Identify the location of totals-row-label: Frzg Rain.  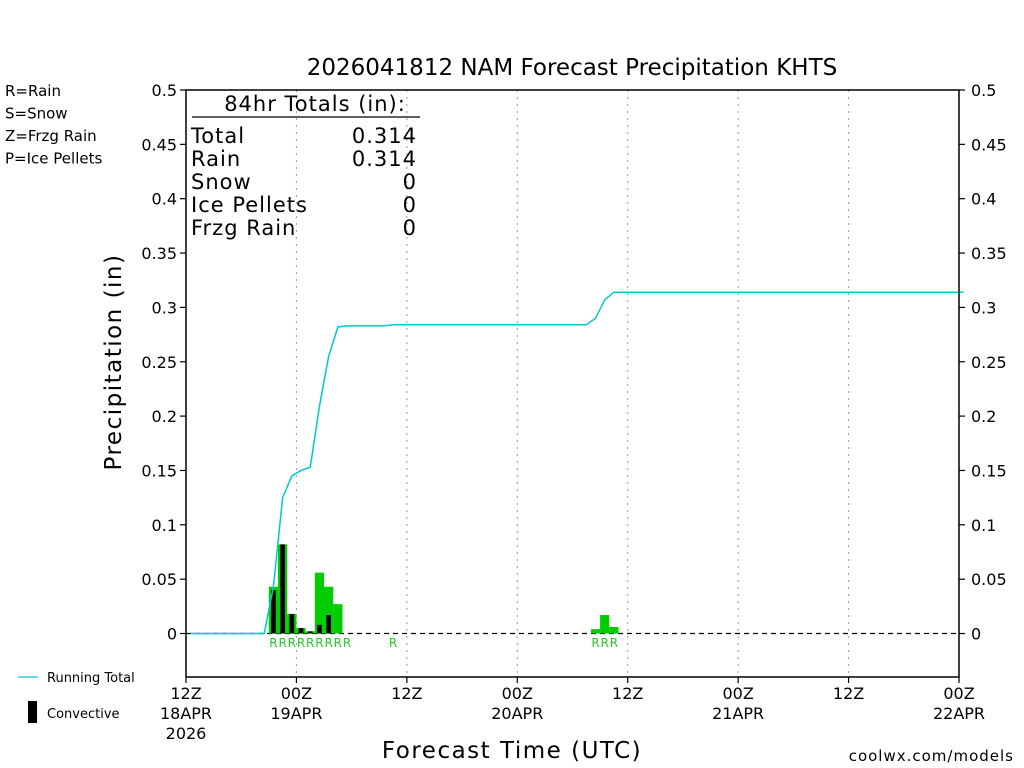
(243, 228).